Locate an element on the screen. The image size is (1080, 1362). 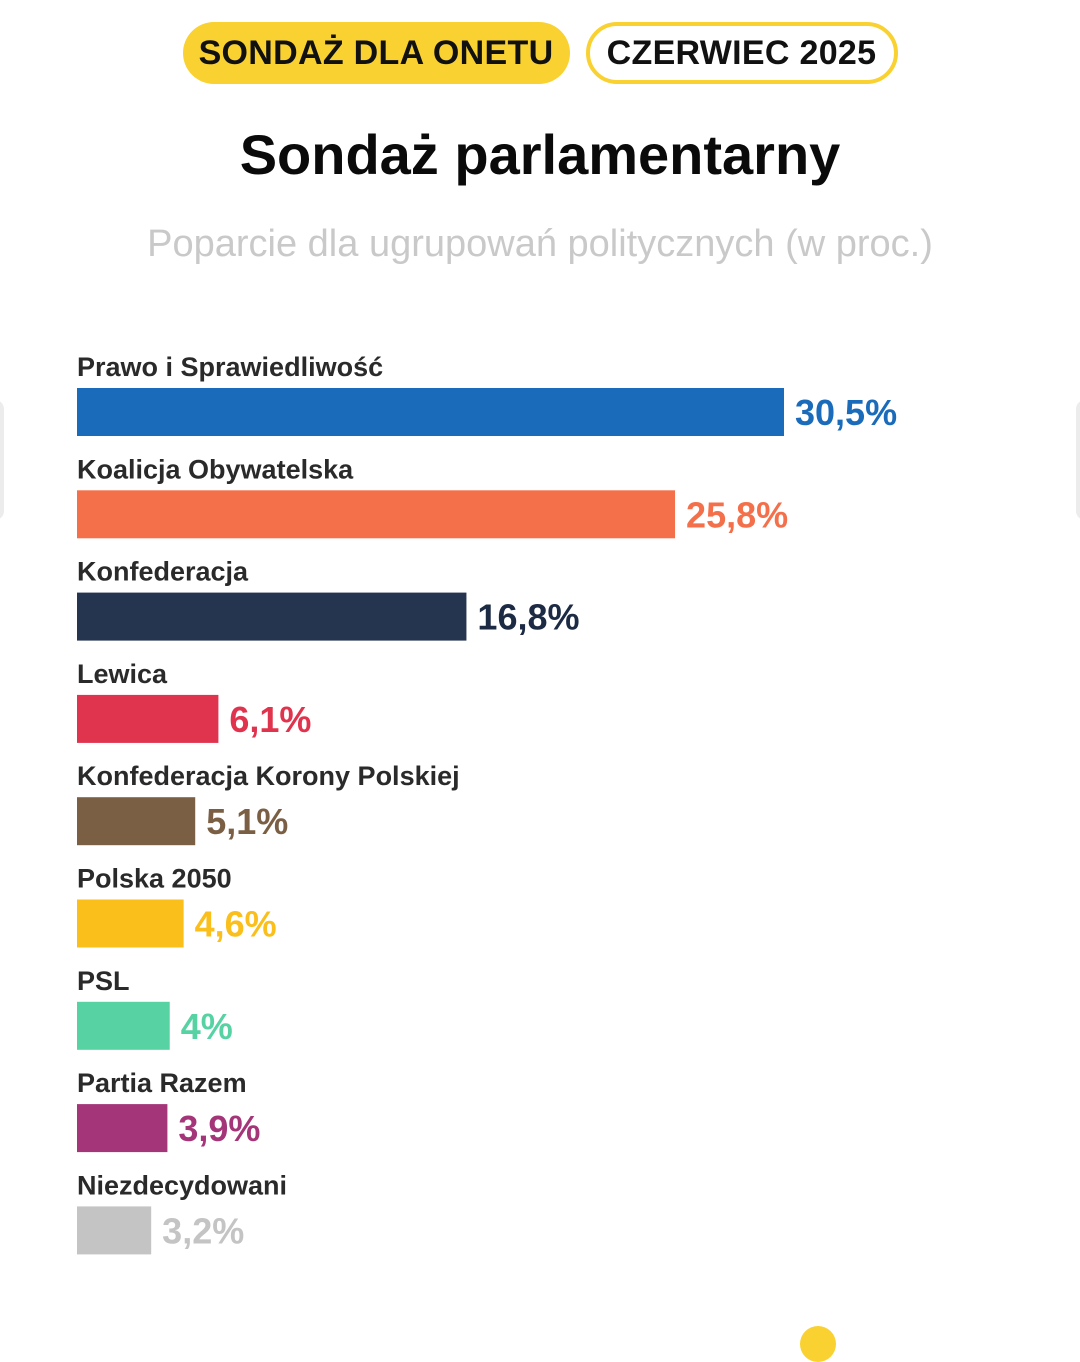
source-badge: SONDAŻ DLA ONETU is located at coordinates (376, 53).